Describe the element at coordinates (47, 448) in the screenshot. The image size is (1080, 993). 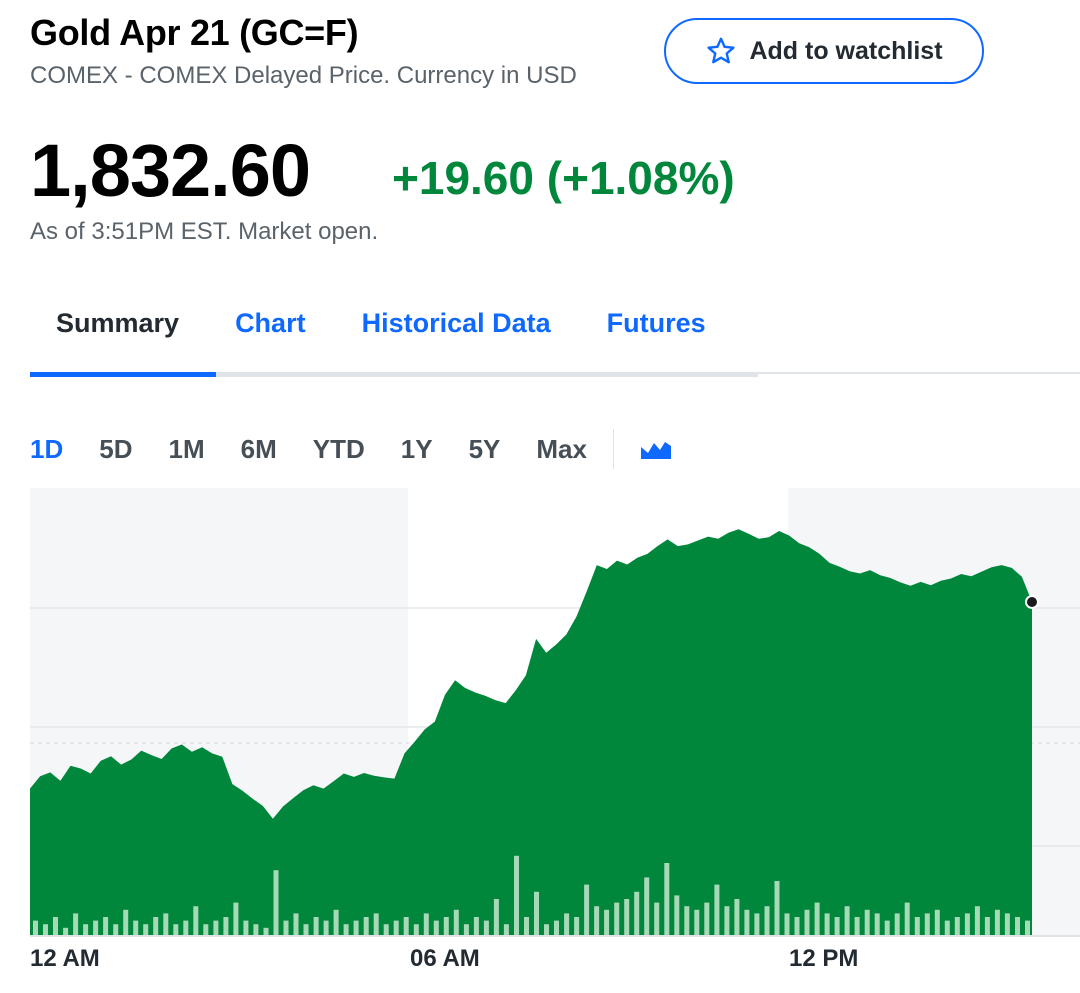
I see `range-1d: 1D` at that location.